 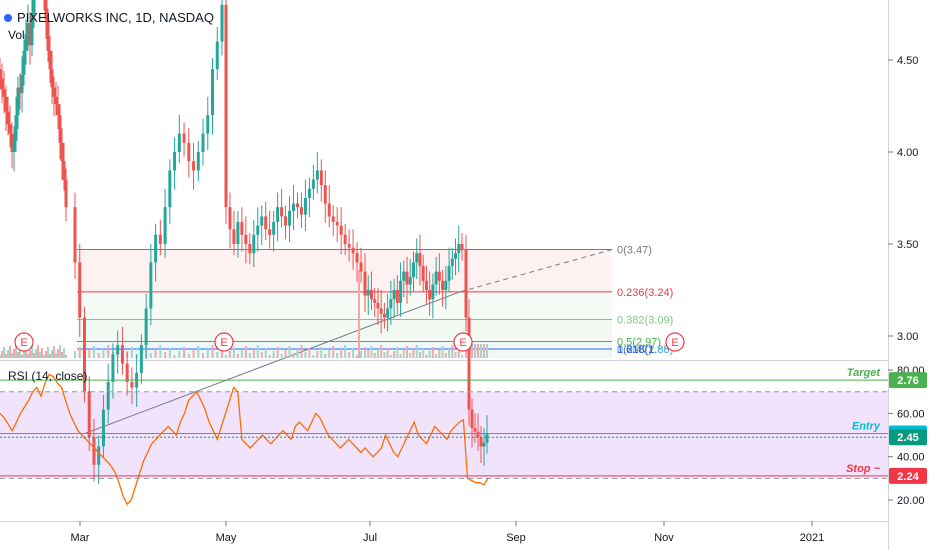 I want to click on volume-label: Vol, so click(x=16, y=35).